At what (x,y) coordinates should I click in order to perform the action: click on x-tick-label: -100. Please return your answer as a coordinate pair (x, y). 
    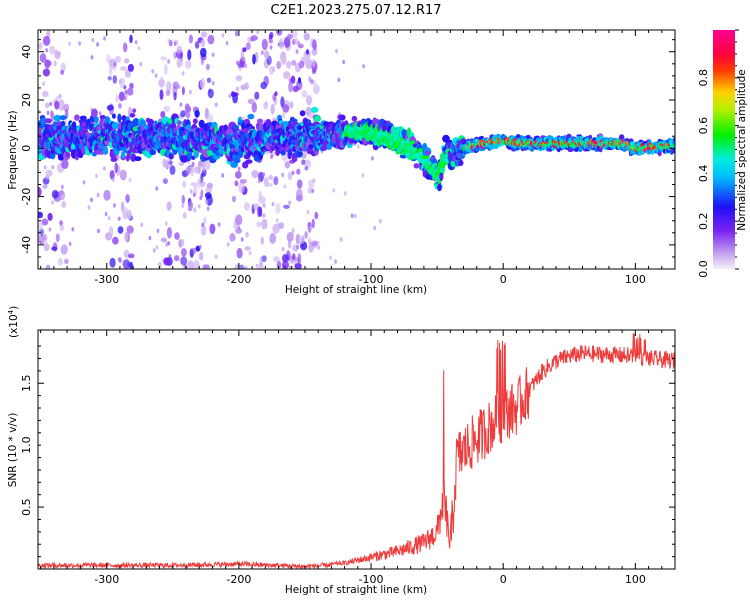
    Looking at the image, I should click on (371, 579).